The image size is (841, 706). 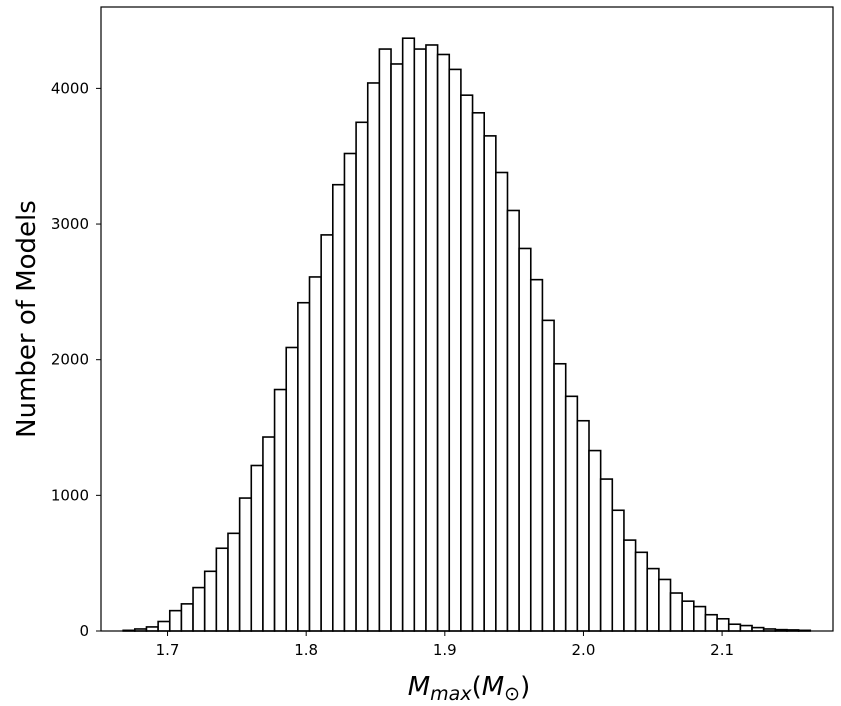 What do you see at coordinates (84, 631) in the screenshot?
I see `y-tick-label: 0` at bounding box center [84, 631].